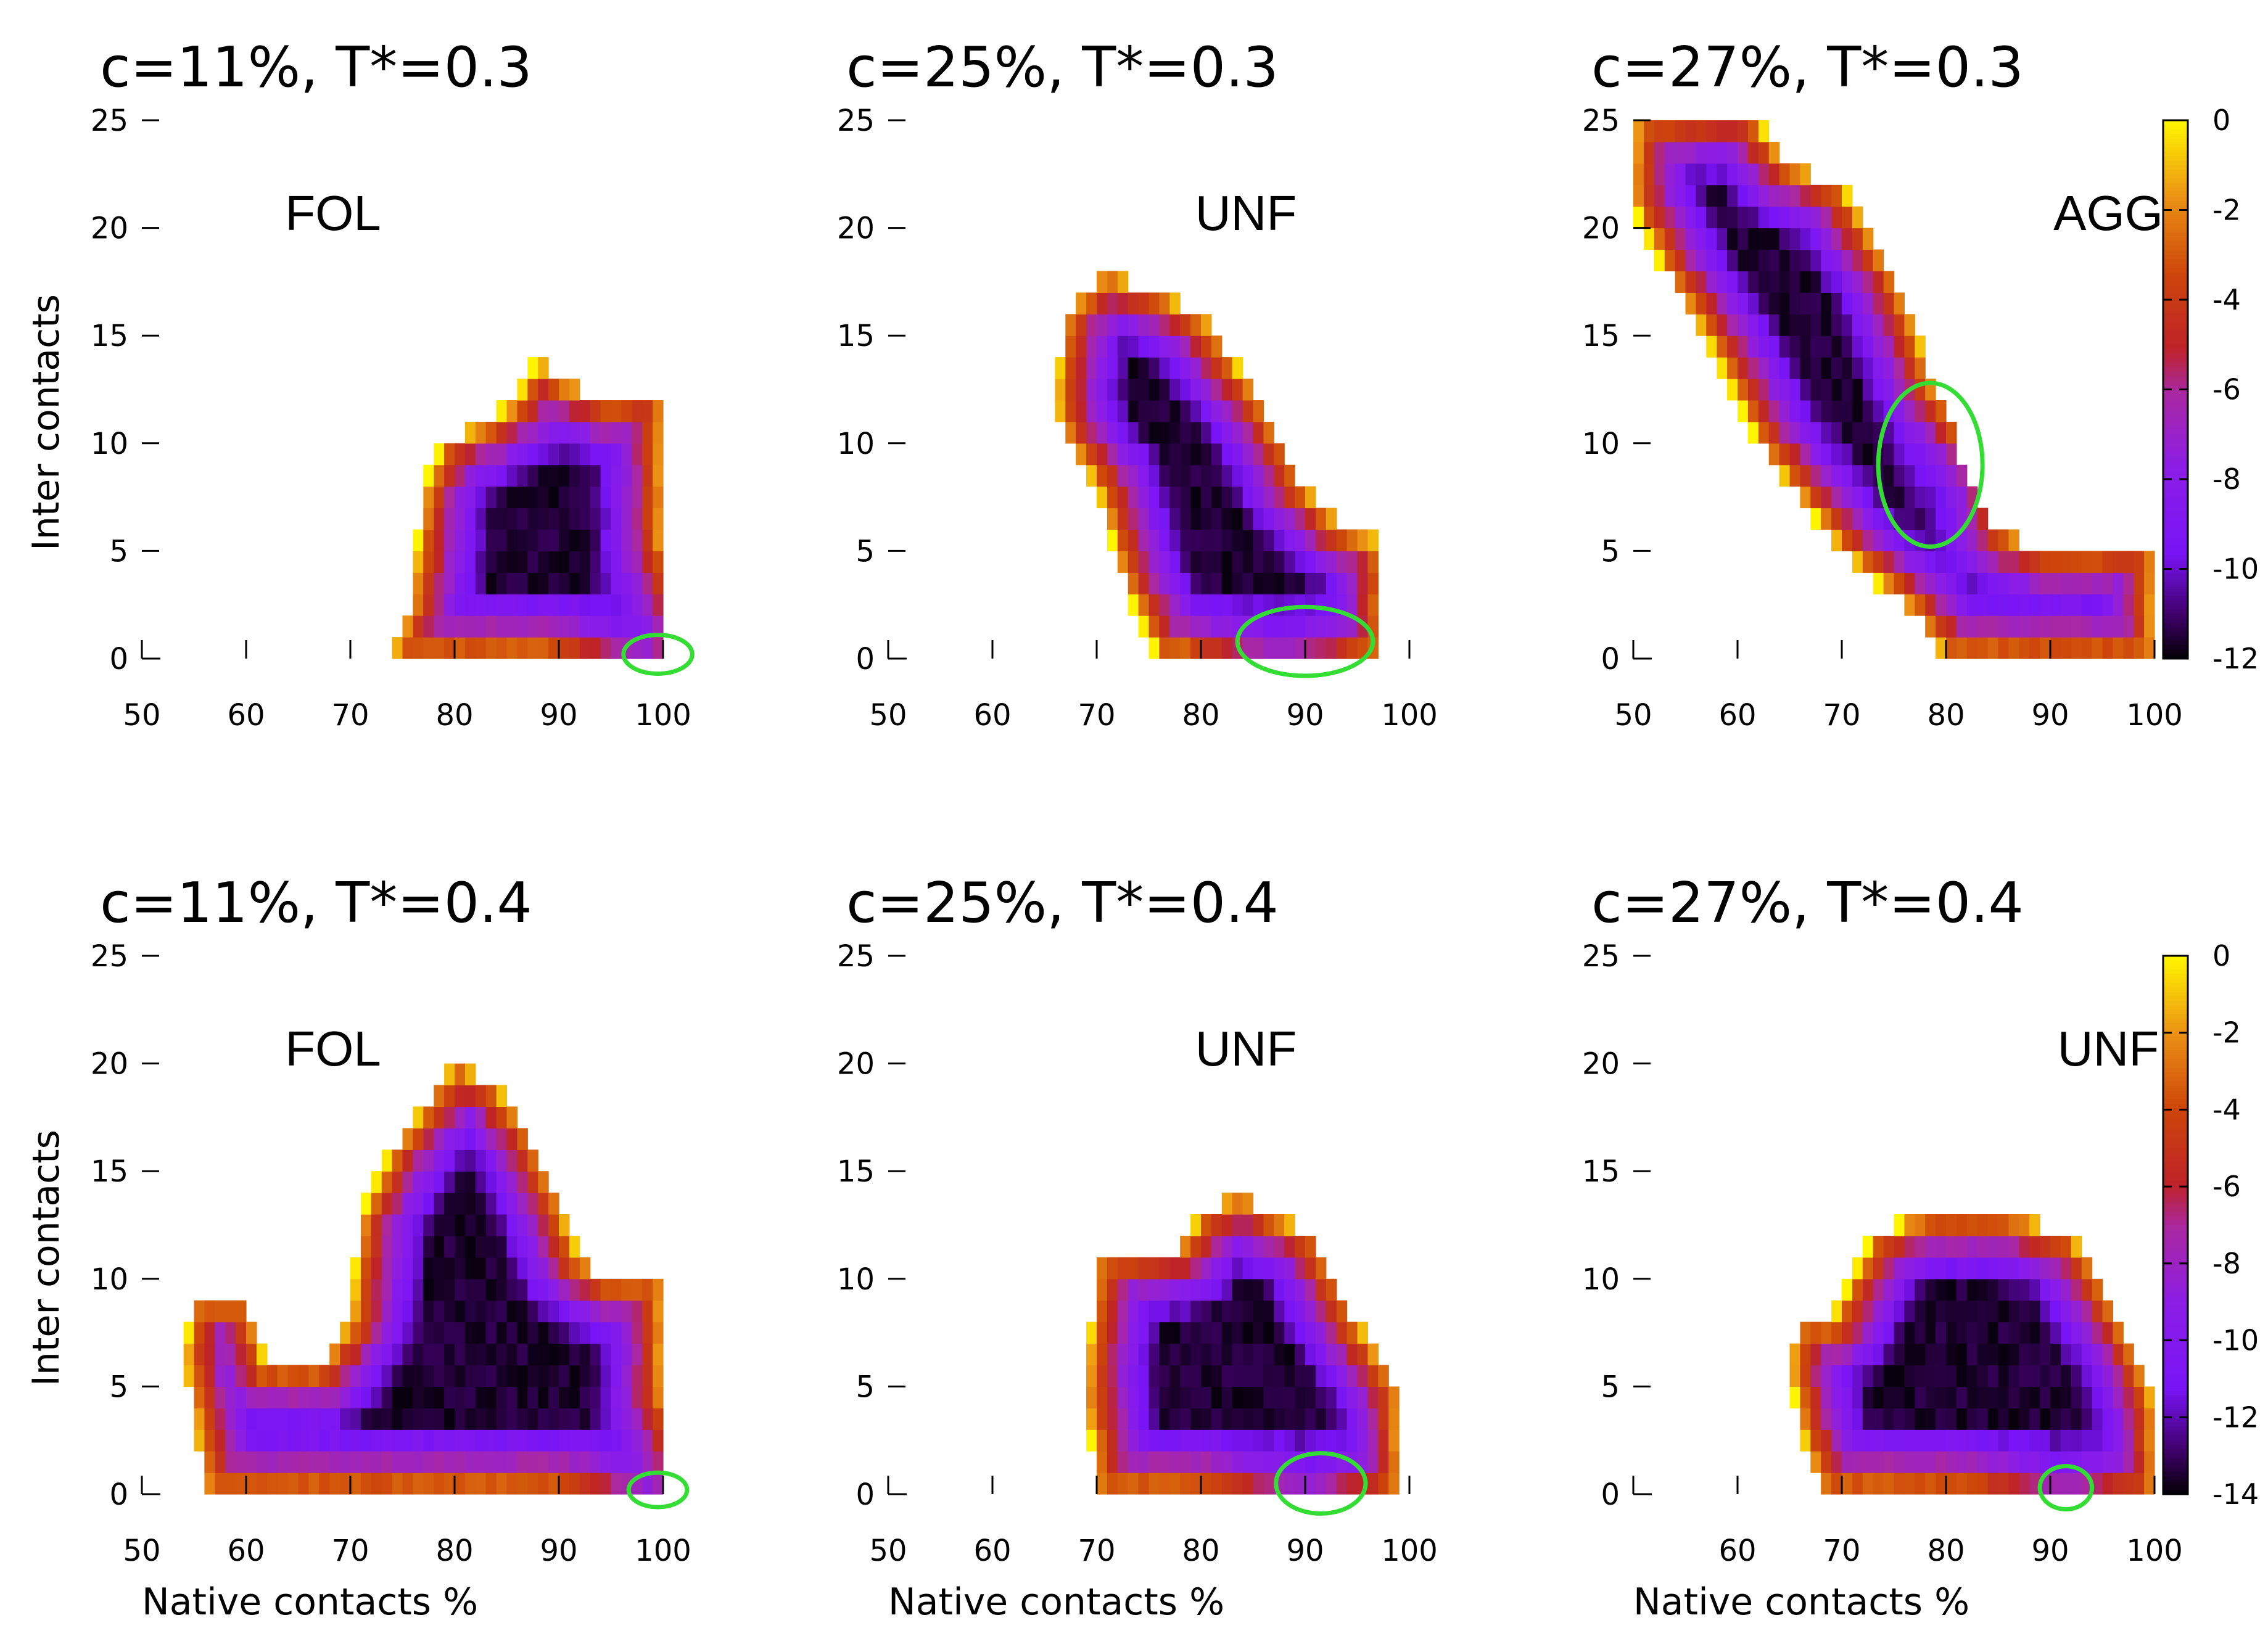 Image resolution: width=2268 pixels, height=1644 pixels. What do you see at coordinates (1305, 715) in the screenshot?
I see `x-tick-label: 90` at bounding box center [1305, 715].